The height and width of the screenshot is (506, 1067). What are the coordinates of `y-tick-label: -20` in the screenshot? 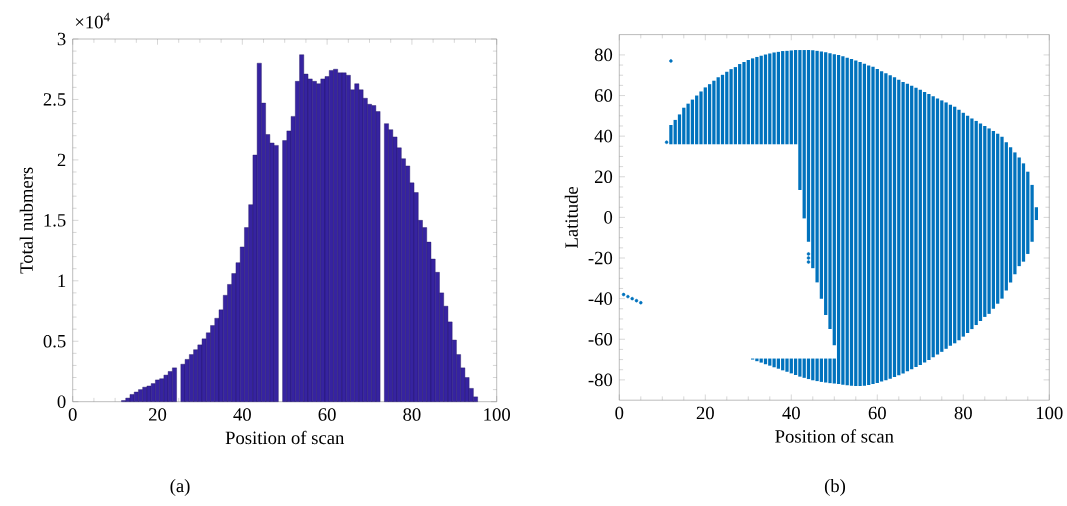 It's located at (600, 258).